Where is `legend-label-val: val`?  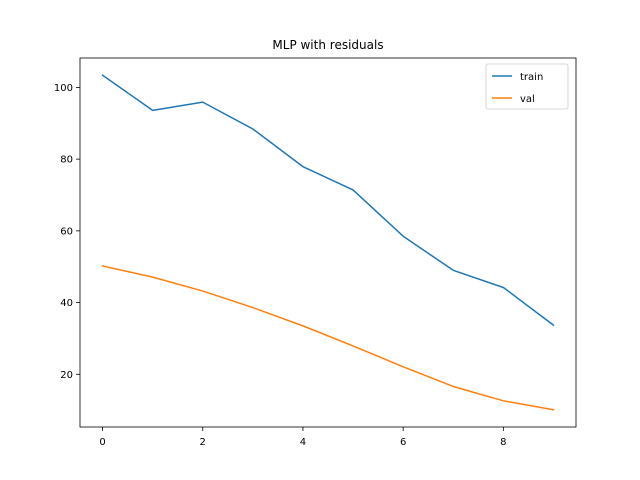
legend-label-val: val is located at coordinates (527, 99).